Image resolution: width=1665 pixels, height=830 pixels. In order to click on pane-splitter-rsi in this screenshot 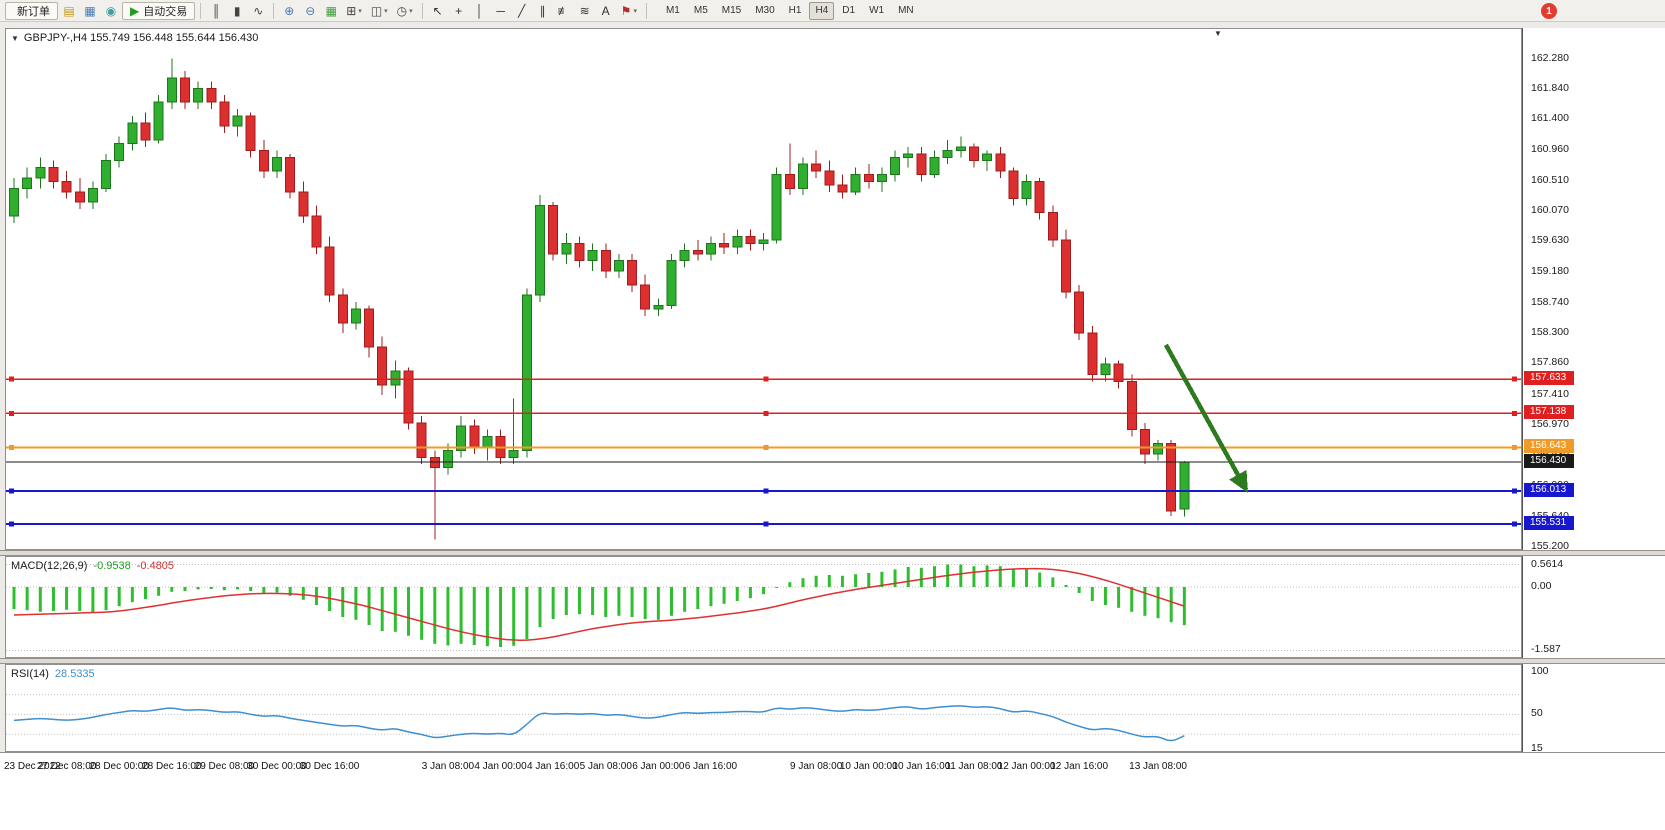, I will do `click(832, 661)`.